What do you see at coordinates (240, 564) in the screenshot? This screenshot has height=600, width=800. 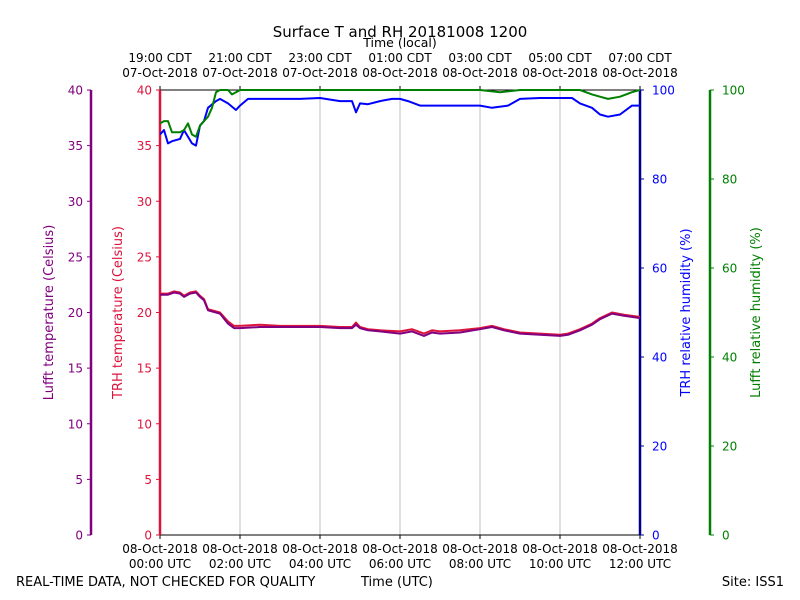 I see `x-tick-label-utc-time: 02:00 UTC` at bounding box center [240, 564].